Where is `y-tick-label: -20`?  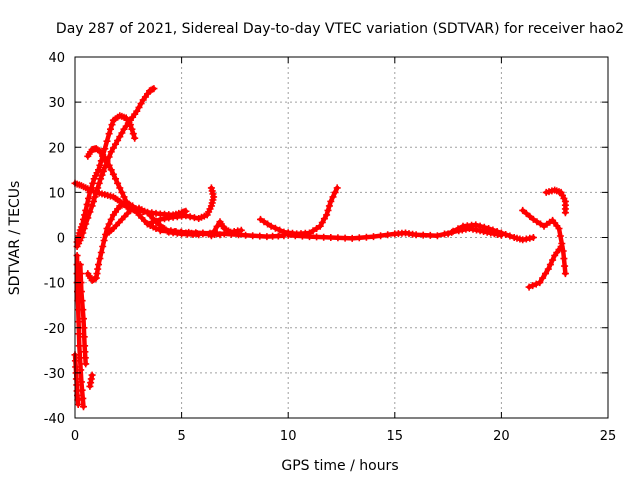
y-tick-label: -20 is located at coordinates (54, 329).